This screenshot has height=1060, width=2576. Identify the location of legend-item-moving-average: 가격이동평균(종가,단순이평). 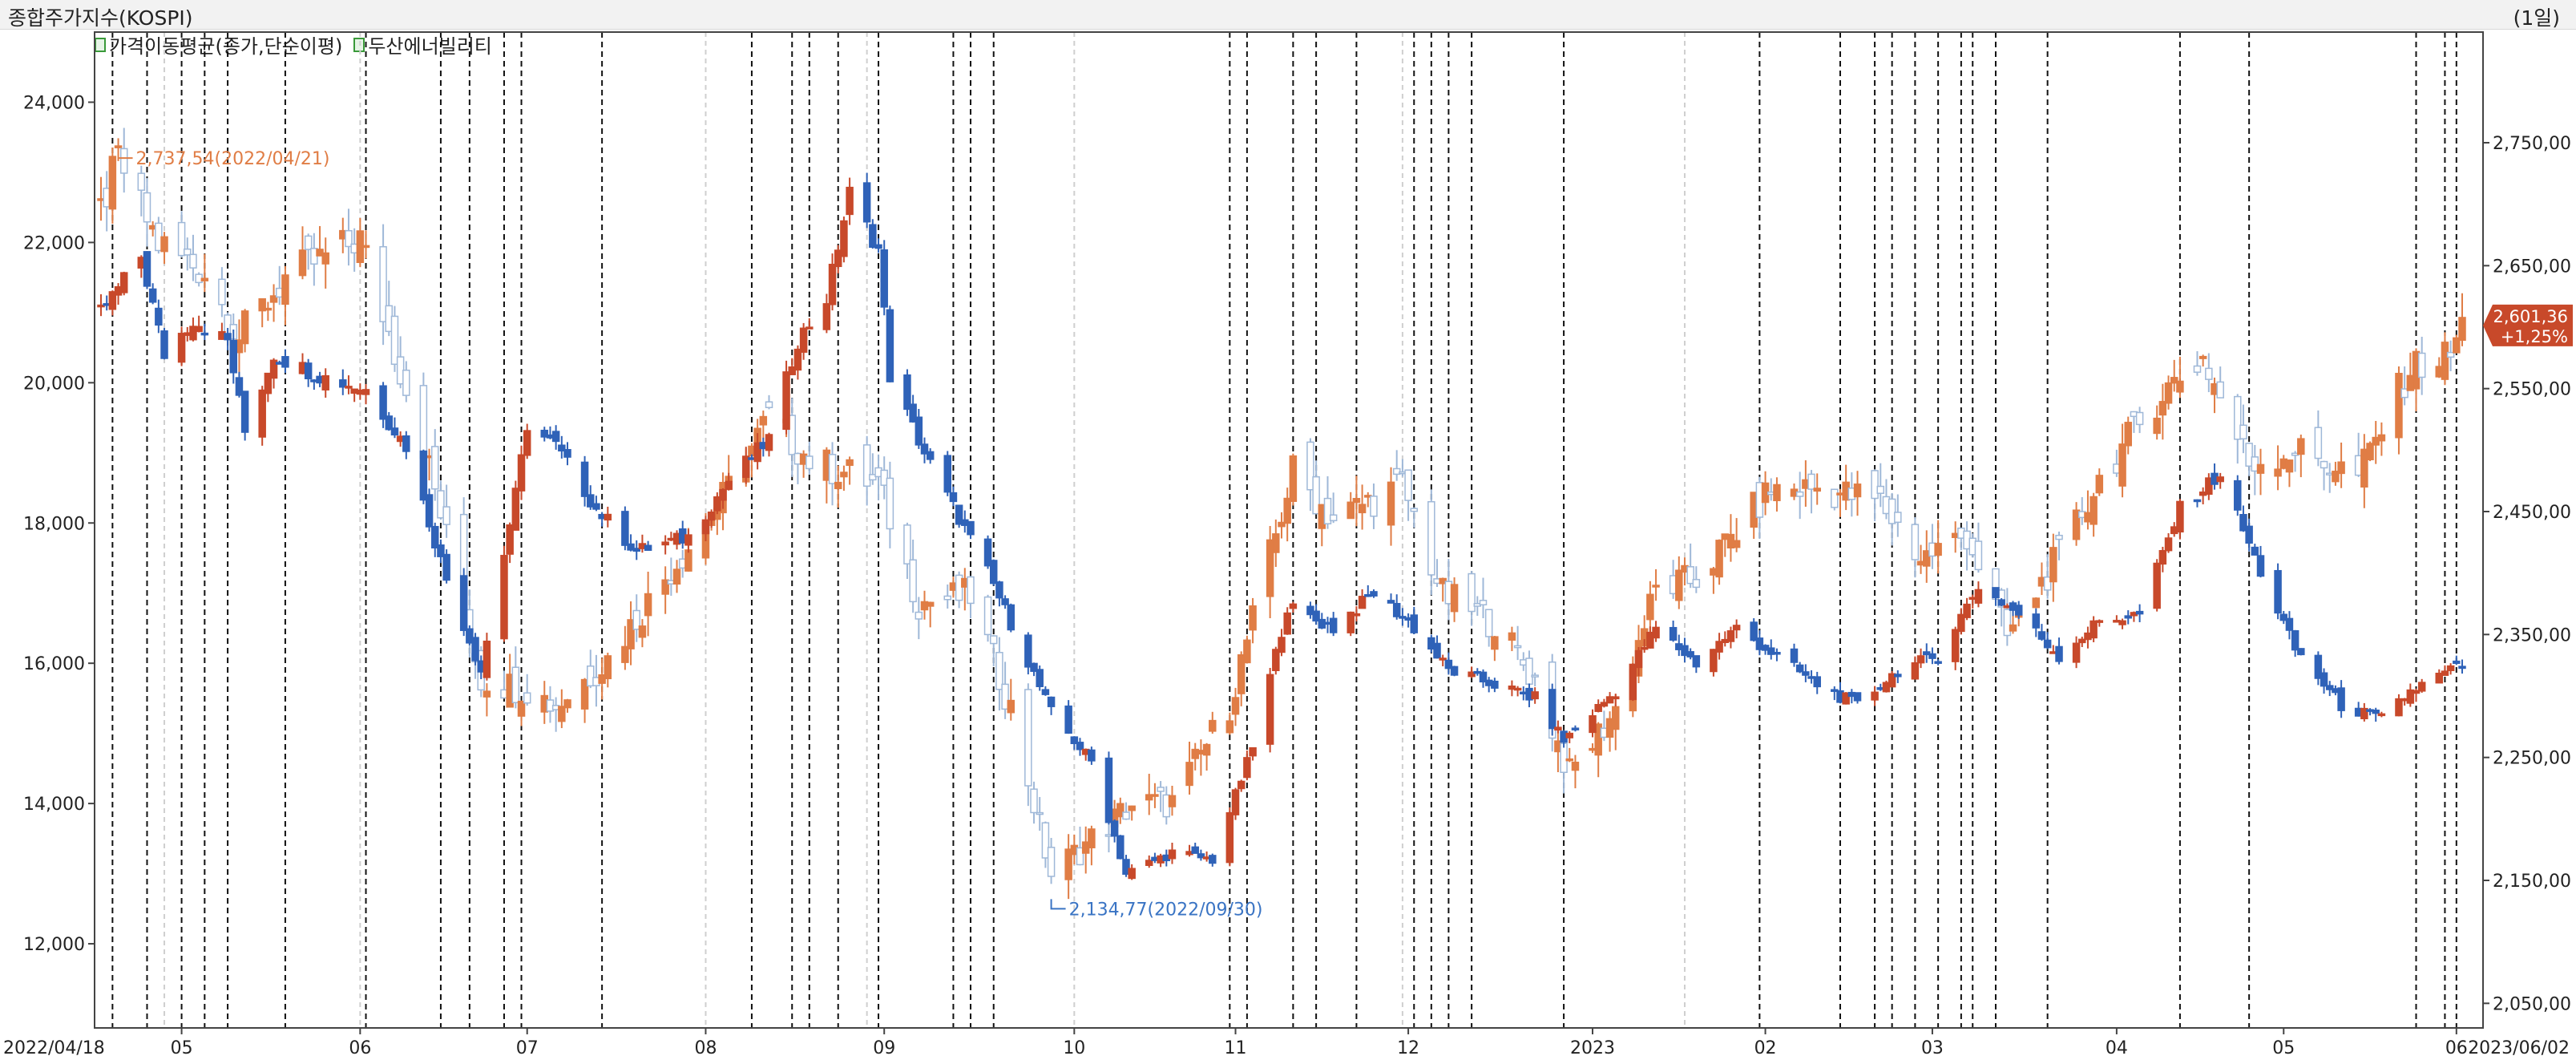
(219, 44).